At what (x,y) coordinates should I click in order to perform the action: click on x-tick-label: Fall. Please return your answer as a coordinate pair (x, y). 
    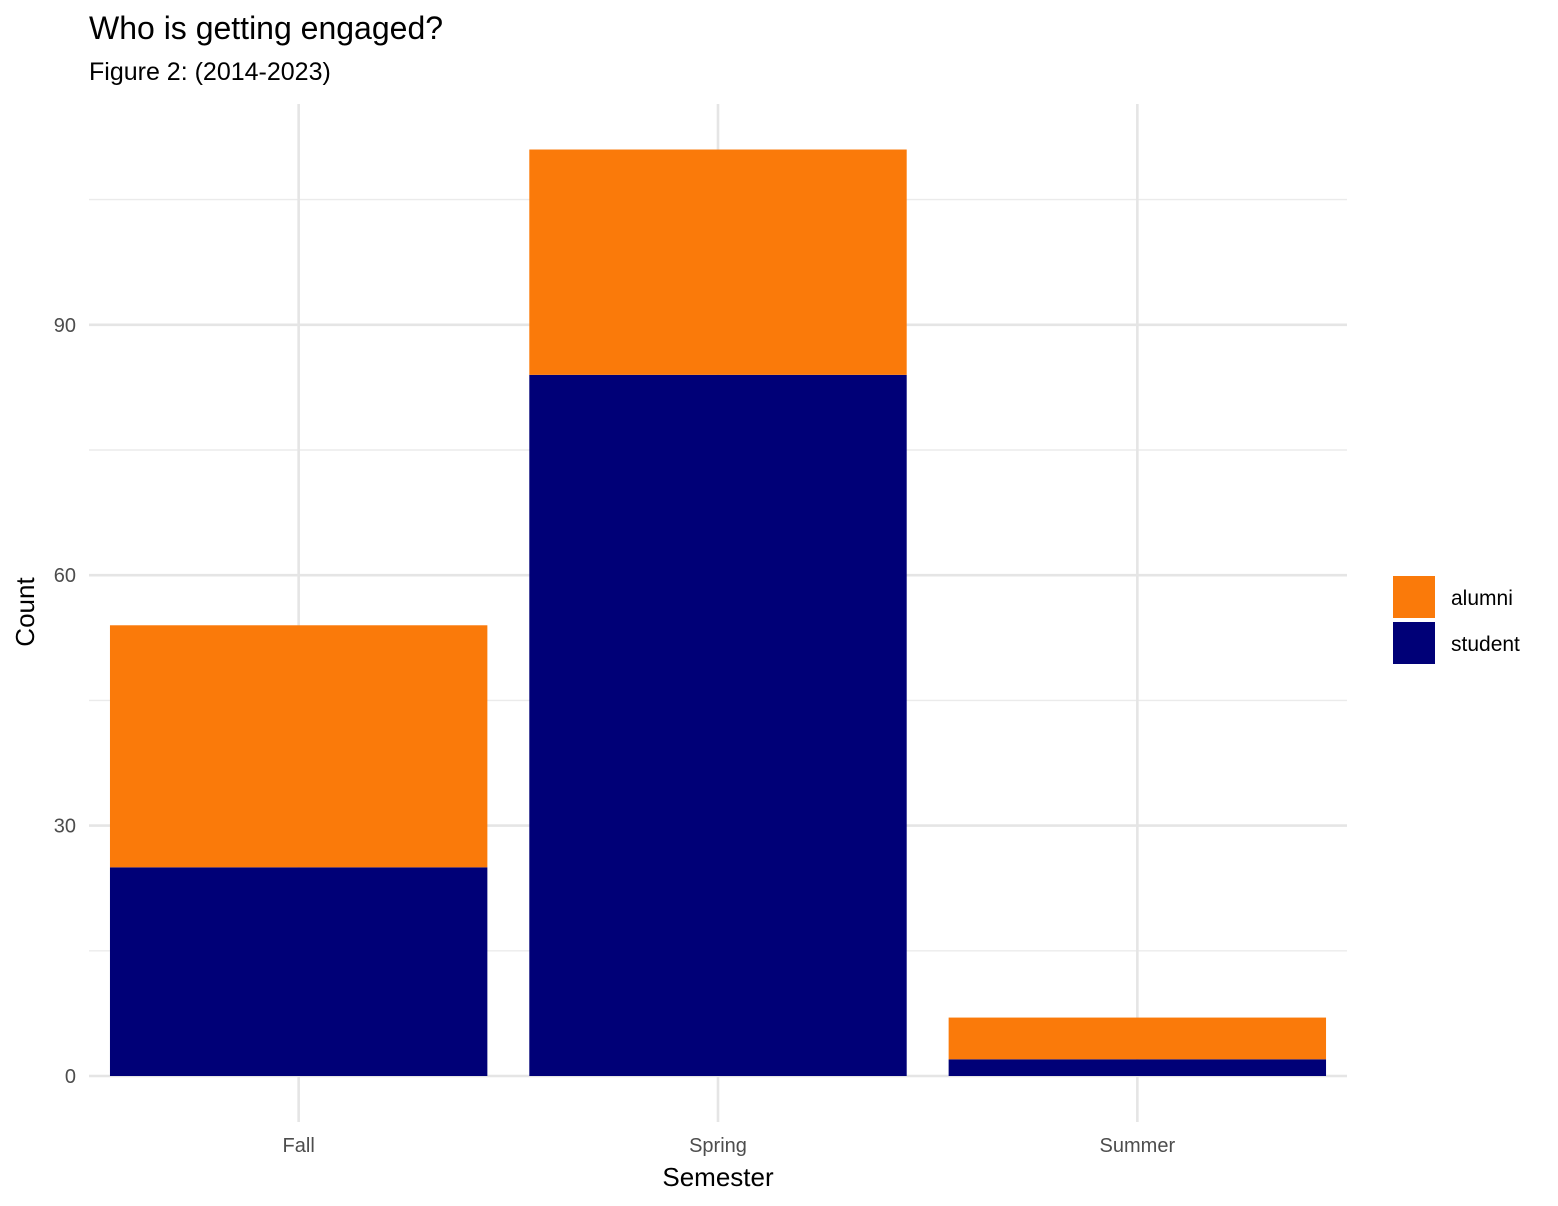
    Looking at the image, I should click on (299, 1146).